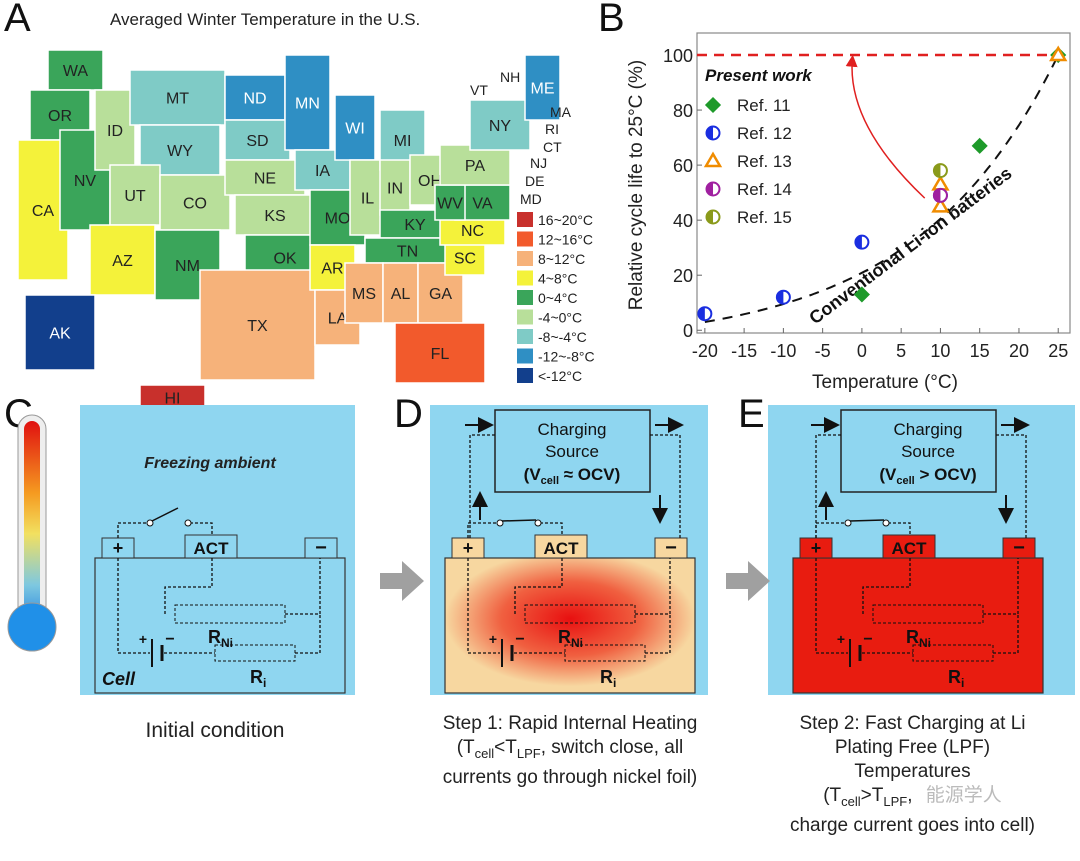 The width and height of the screenshot is (1080, 861). What do you see at coordinates (85, 180) in the screenshot?
I see `state-nv: NV` at bounding box center [85, 180].